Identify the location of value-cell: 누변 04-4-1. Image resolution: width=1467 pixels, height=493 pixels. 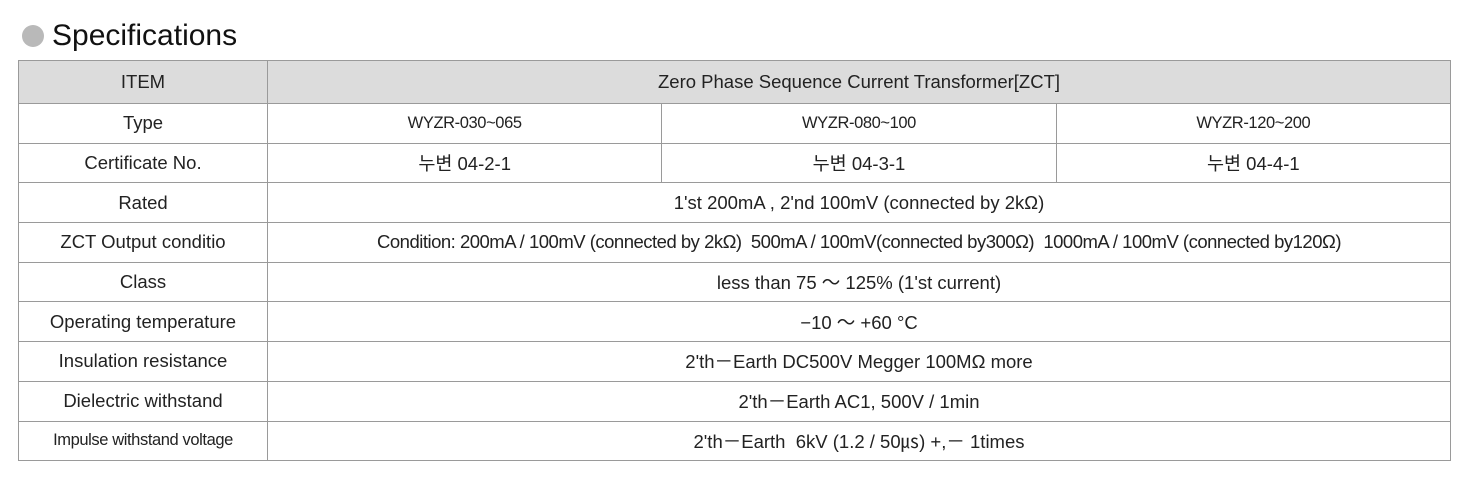
(1253, 163).